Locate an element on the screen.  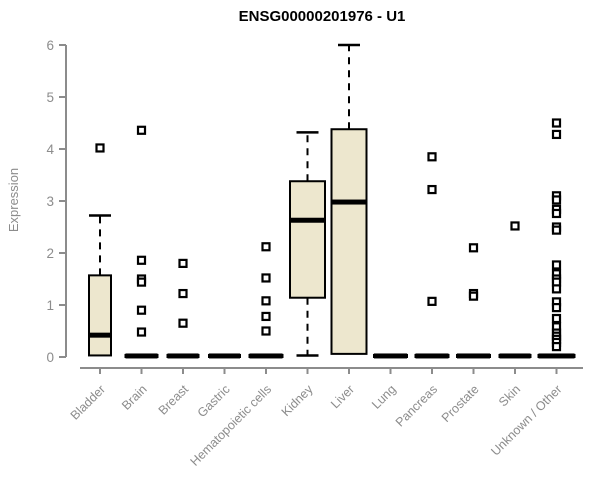
x-tick-label: Hematopoietic cells is located at coordinates (231, 425).